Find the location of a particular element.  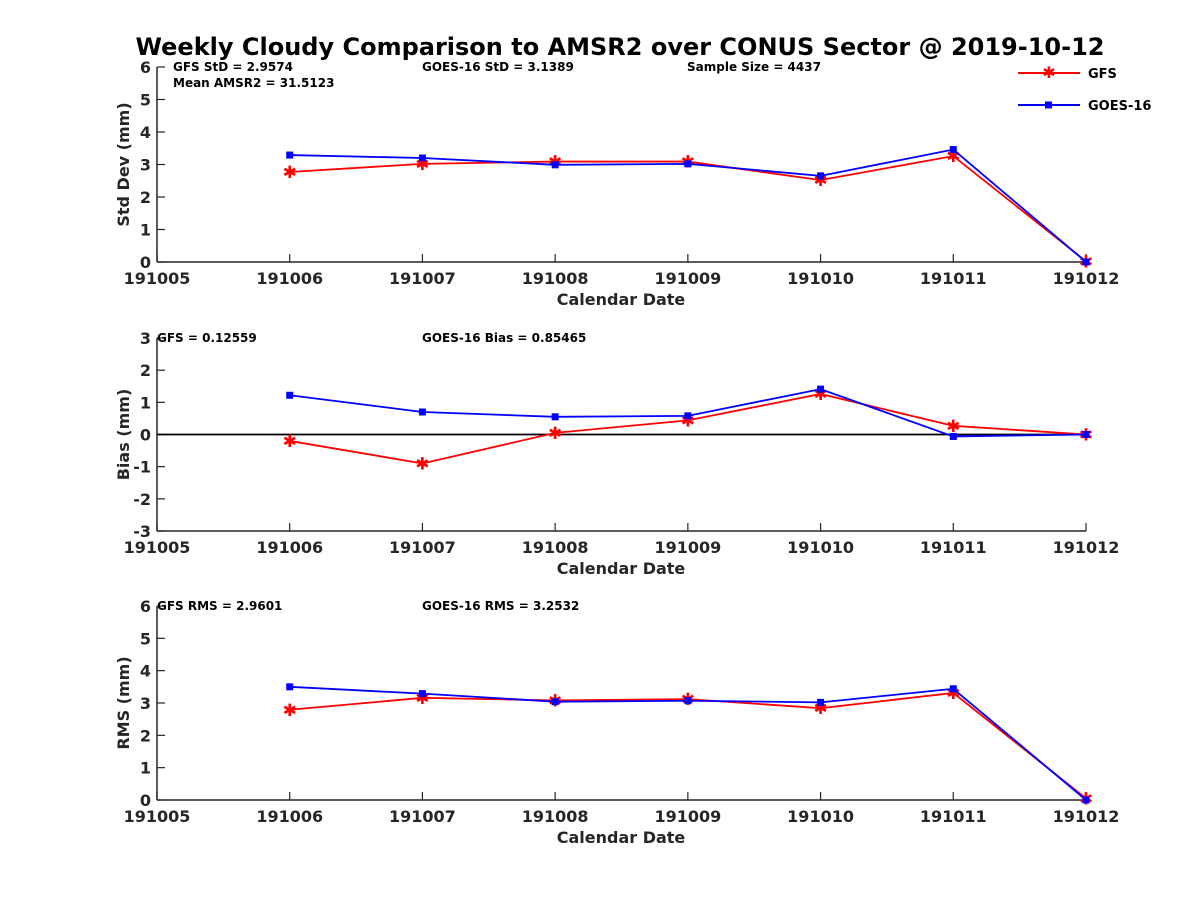

y-axis-label: Bias (mm) is located at coordinates (123, 435).